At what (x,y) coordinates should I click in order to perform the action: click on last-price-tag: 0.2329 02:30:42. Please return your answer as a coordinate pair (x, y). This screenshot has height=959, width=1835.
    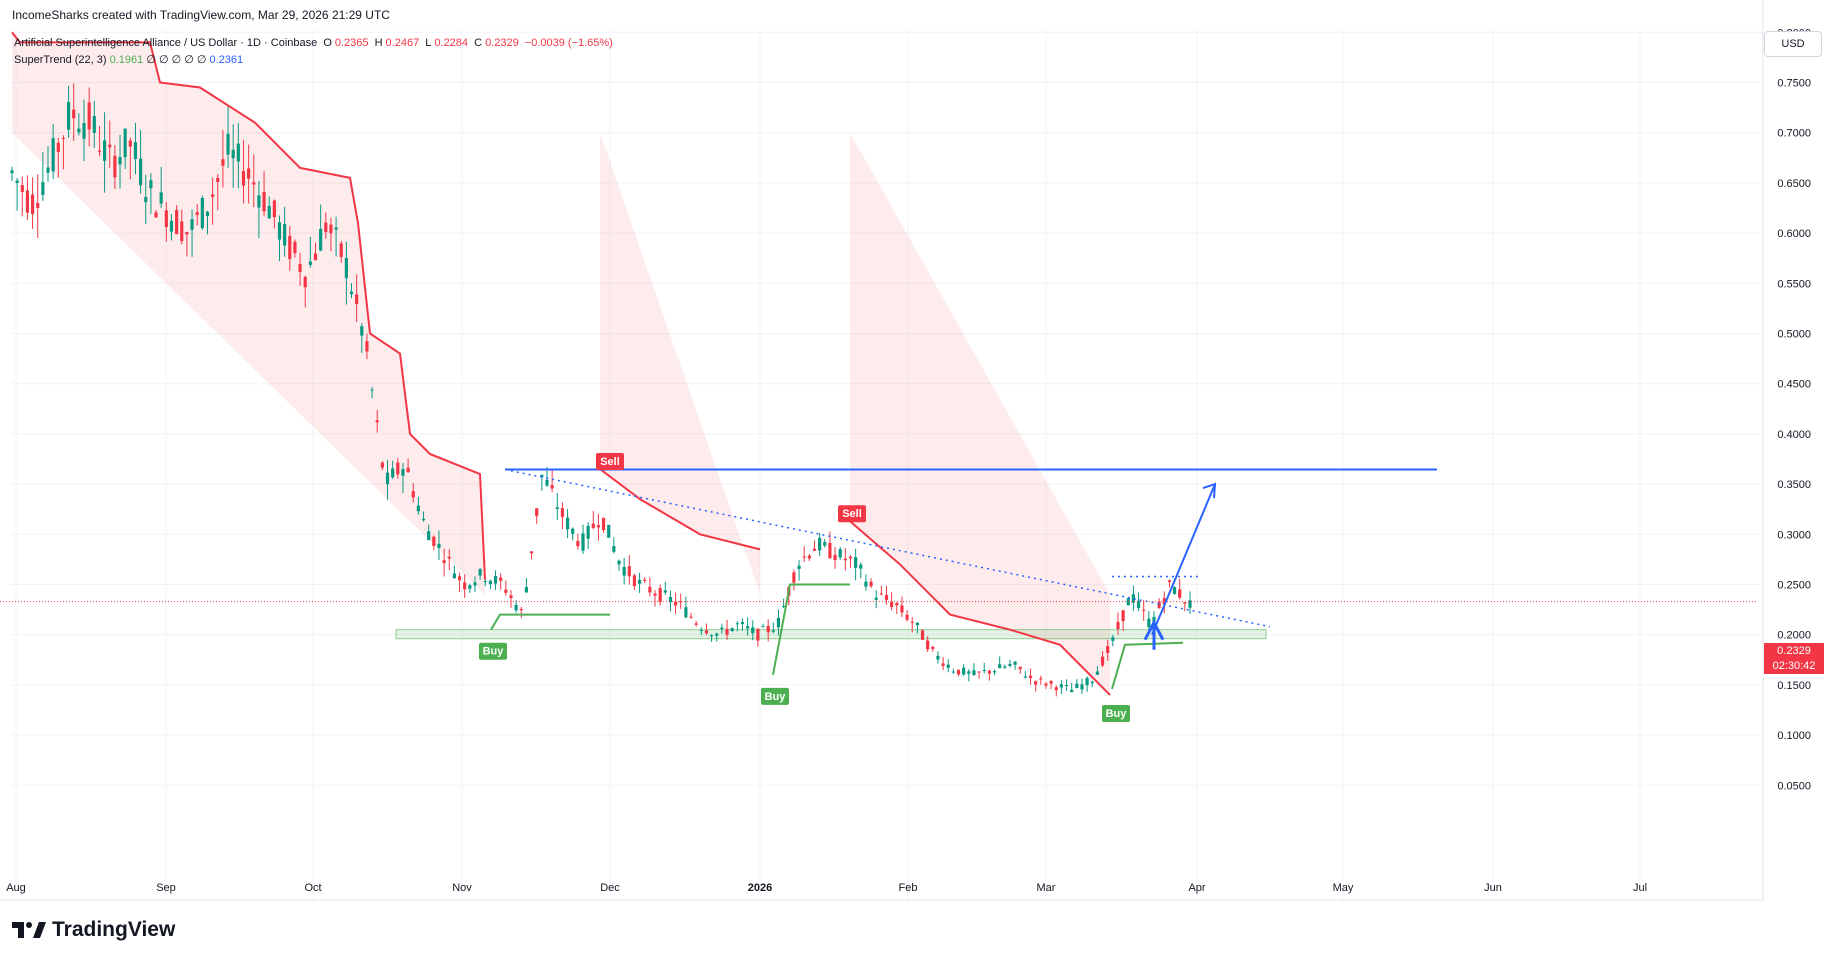
    Looking at the image, I should click on (1794, 658).